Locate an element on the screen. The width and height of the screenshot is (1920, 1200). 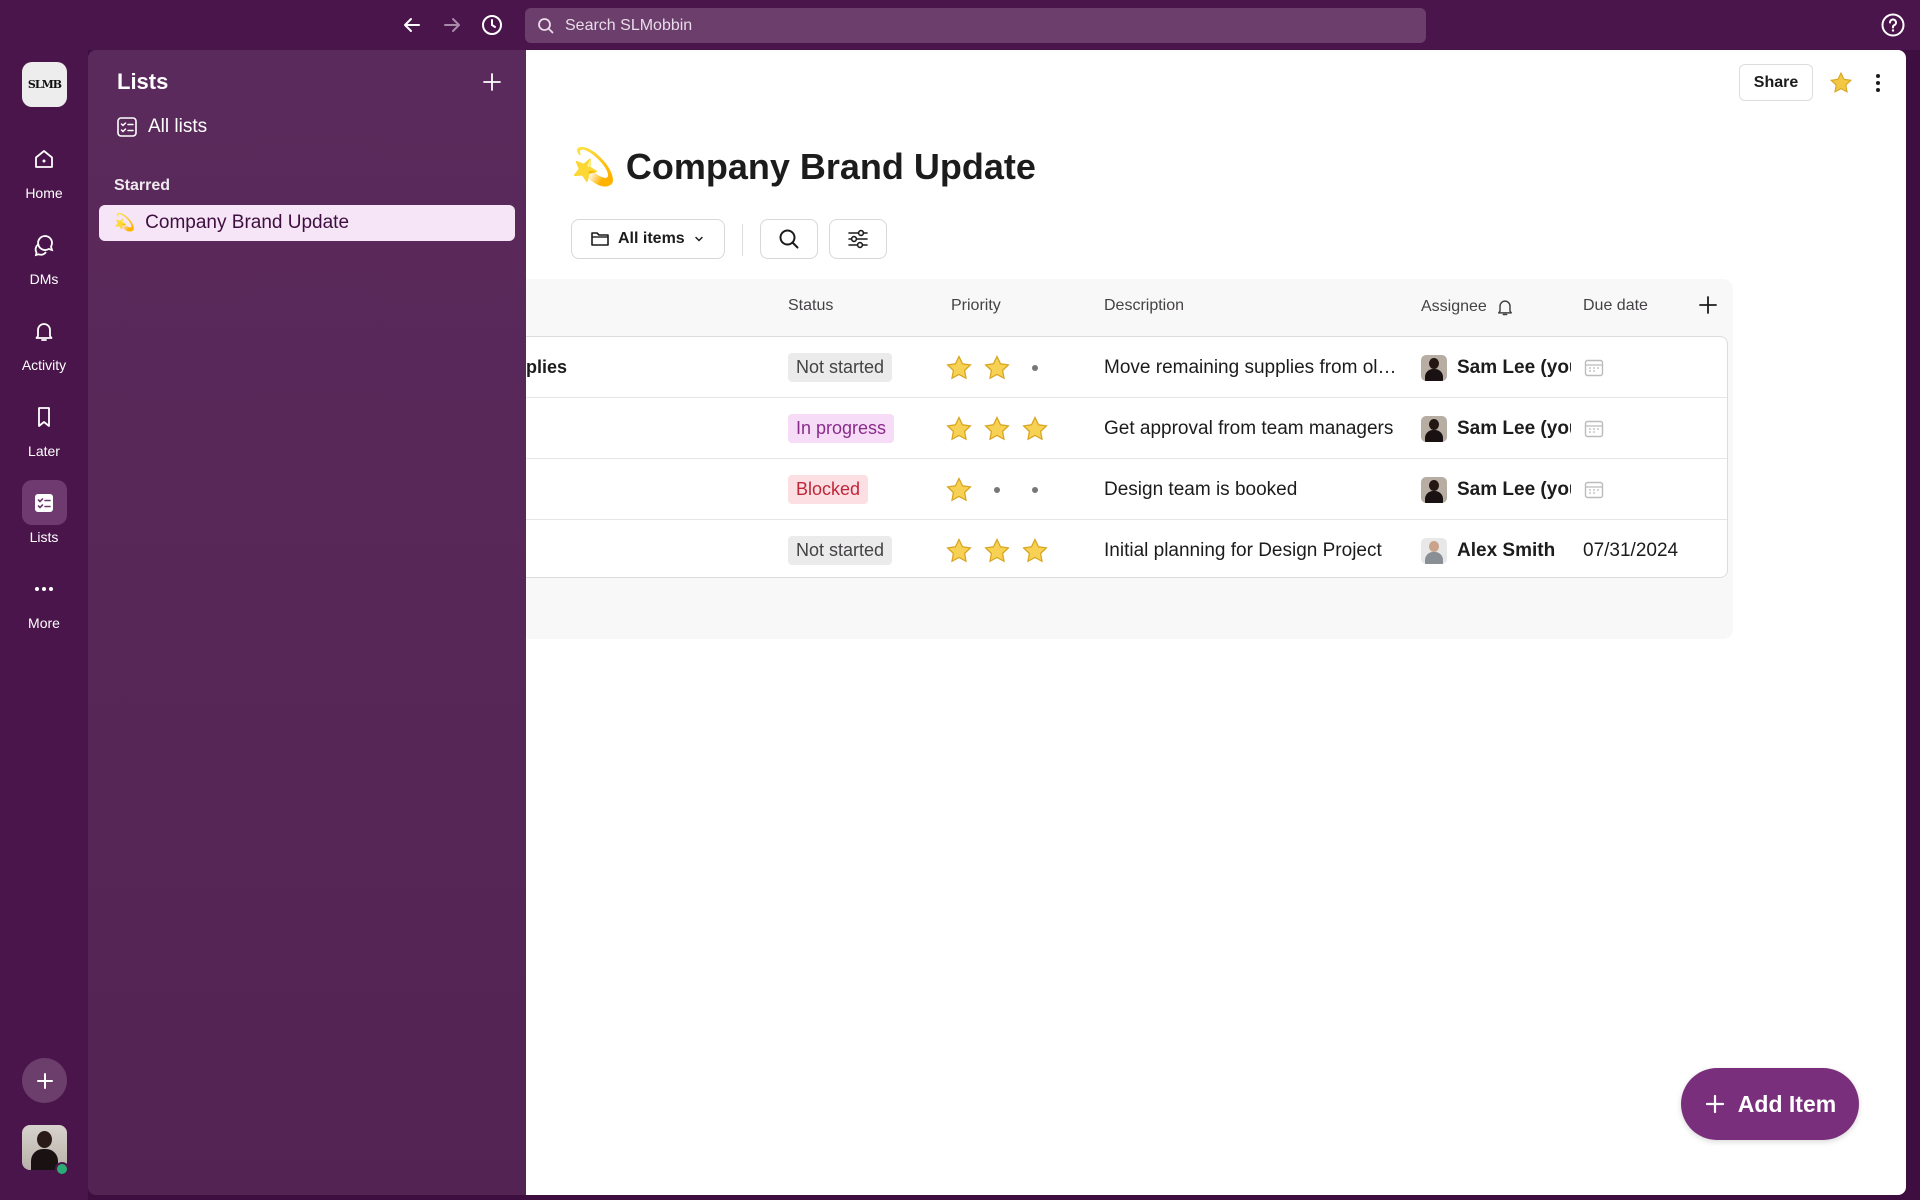
status-badge: Blocked is located at coordinates (828, 489).